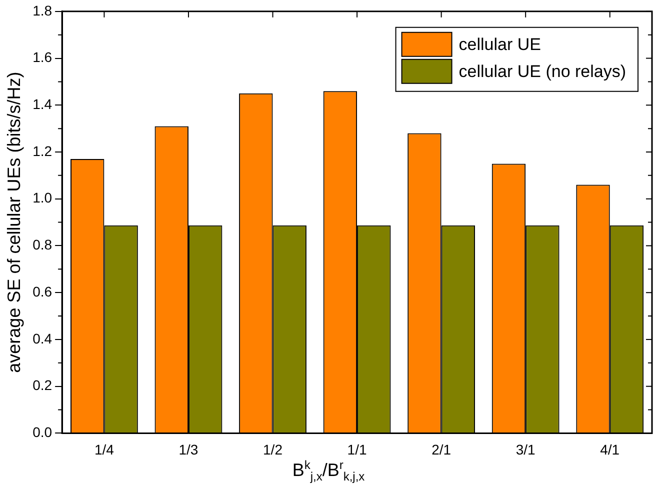 The image size is (657, 504). Describe the element at coordinates (542, 72) in the screenshot. I see `legend-label: cellular UE (no relays)` at that location.